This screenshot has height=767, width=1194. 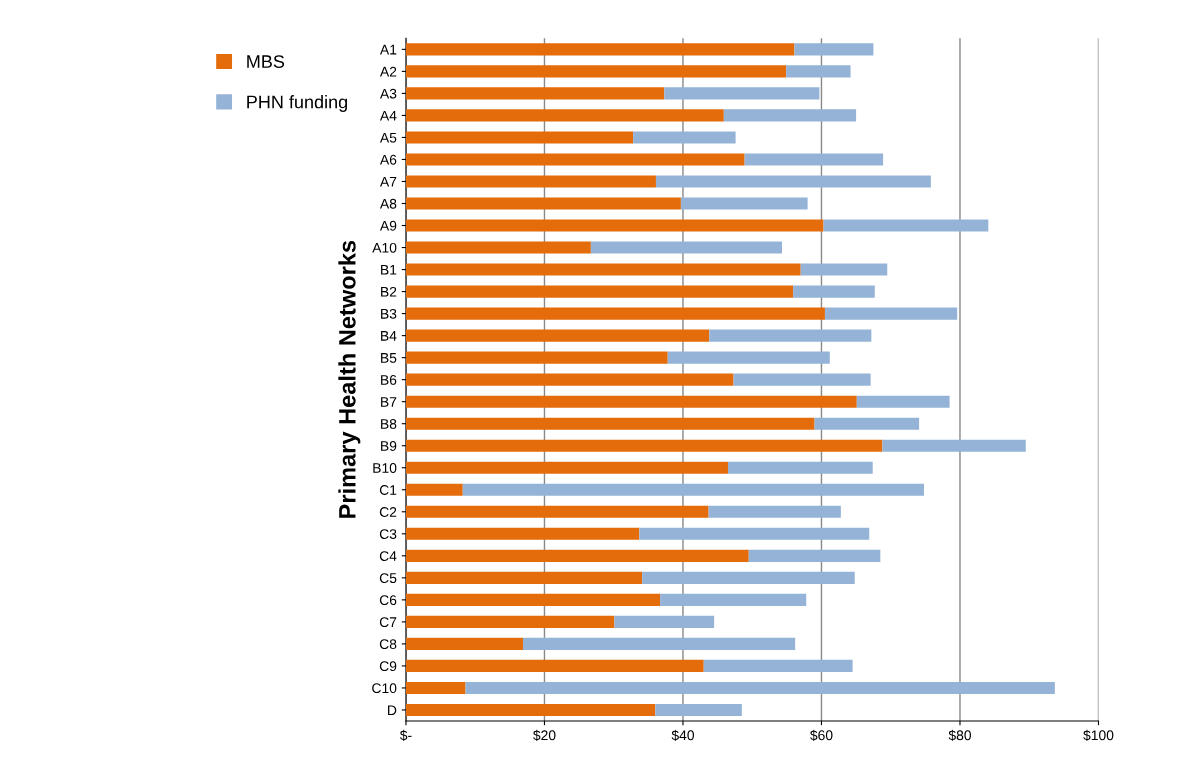 I want to click on x-tick-label: $80, so click(x=960, y=735).